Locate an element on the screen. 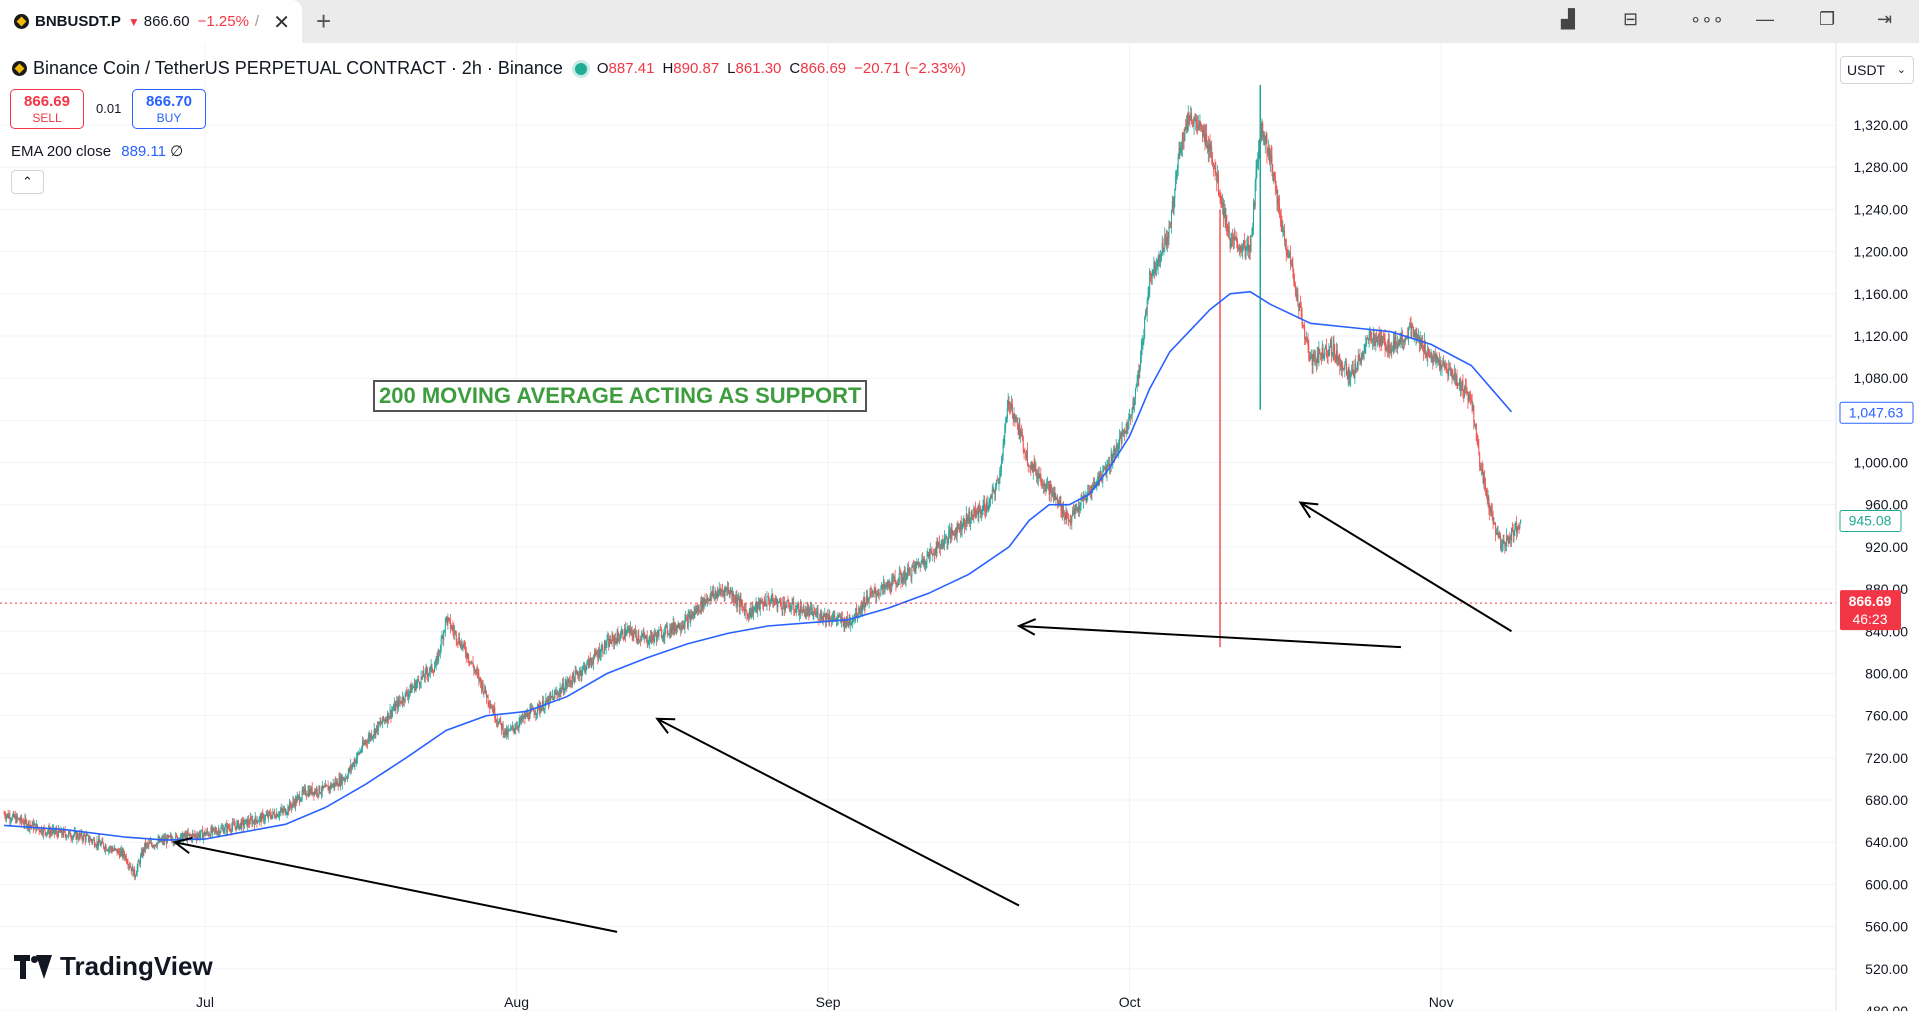  alerts-icon: ▟ is located at coordinates (1568, 19).